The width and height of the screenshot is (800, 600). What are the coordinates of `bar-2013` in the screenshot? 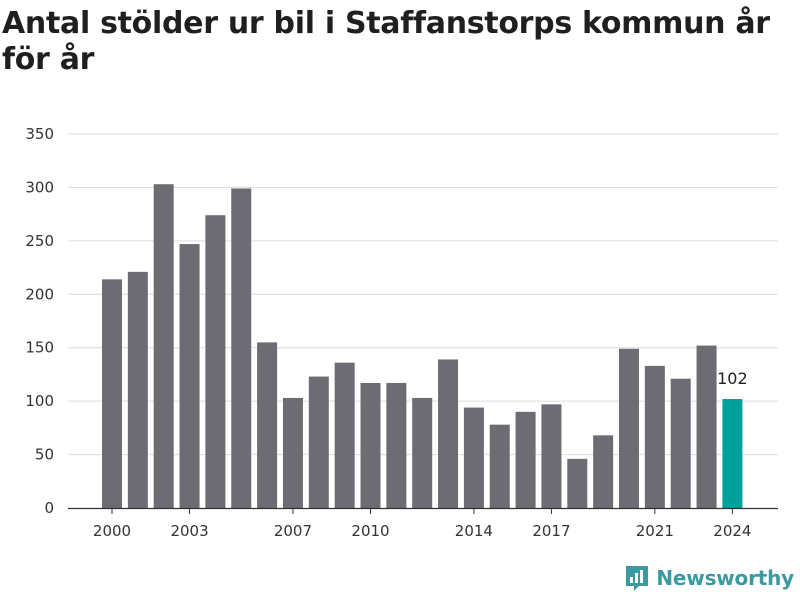 It's located at (448, 433).